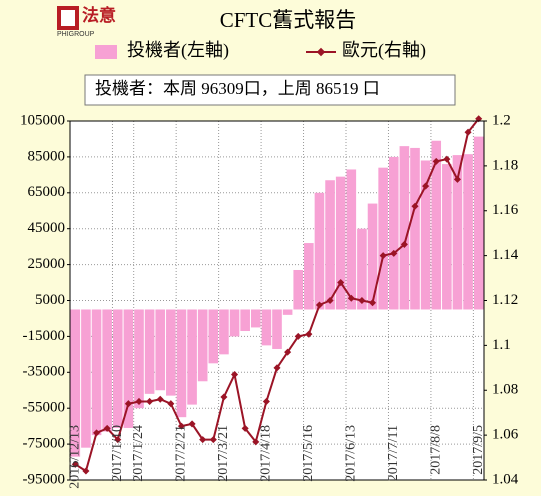 Image resolution: width=541 pixels, height=496 pixels. I want to click on legend-label: 投機者(左軸), so click(178, 50).